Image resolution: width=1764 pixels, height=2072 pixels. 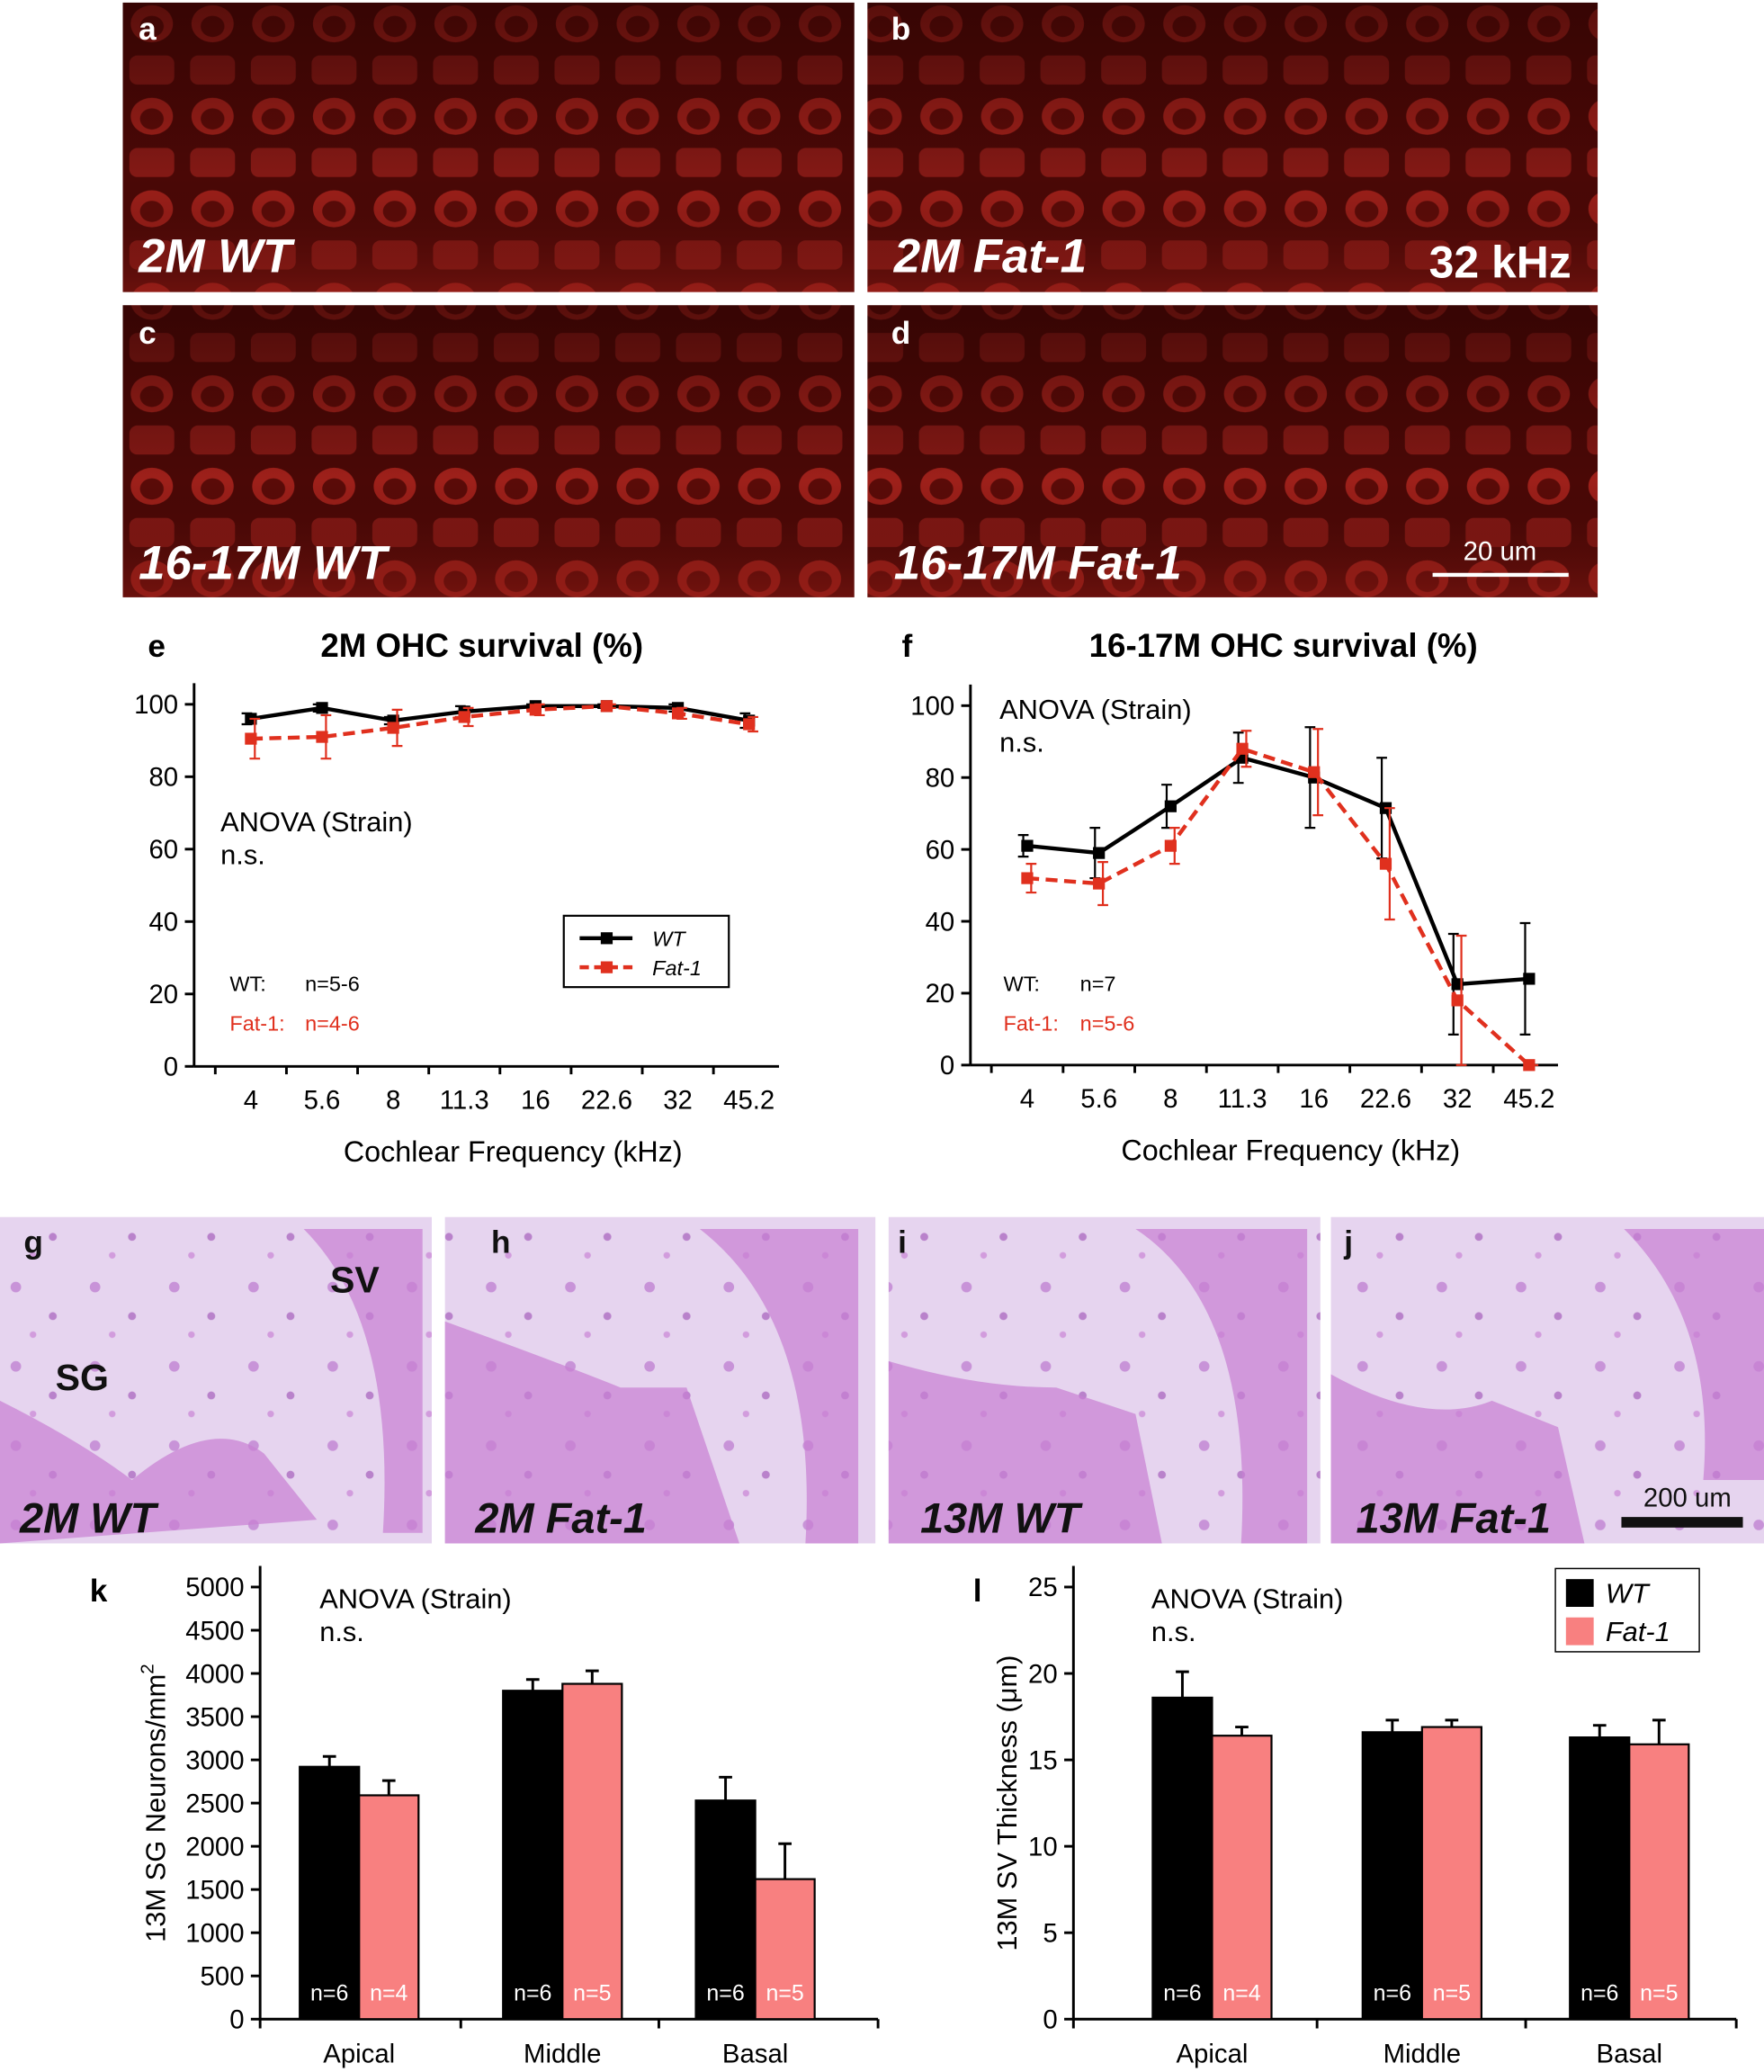 What do you see at coordinates (562, 2054) in the screenshot?
I see `x-tick-label: Middle` at bounding box center [562, 2054].